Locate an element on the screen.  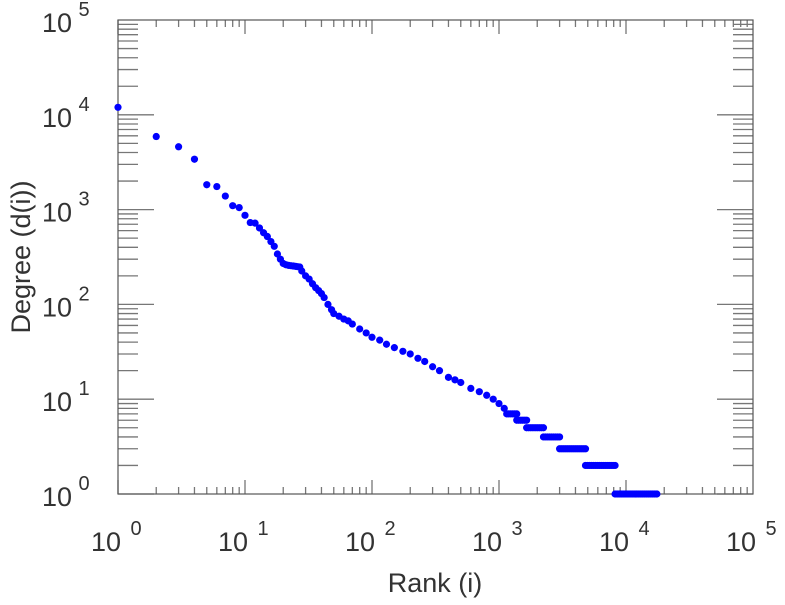
y-tick-exponent: 1 is located at coordinates (83, 389).